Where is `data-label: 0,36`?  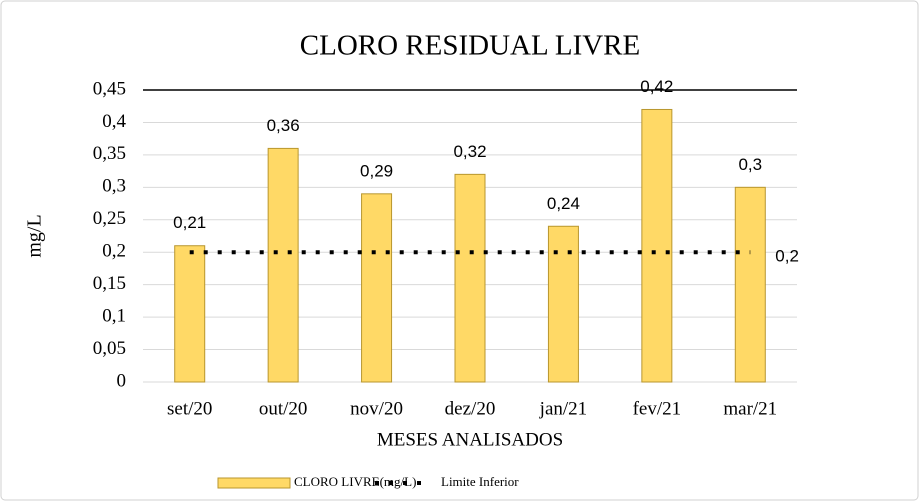
data-label: 0,36 is located at coordinates (283, 125).